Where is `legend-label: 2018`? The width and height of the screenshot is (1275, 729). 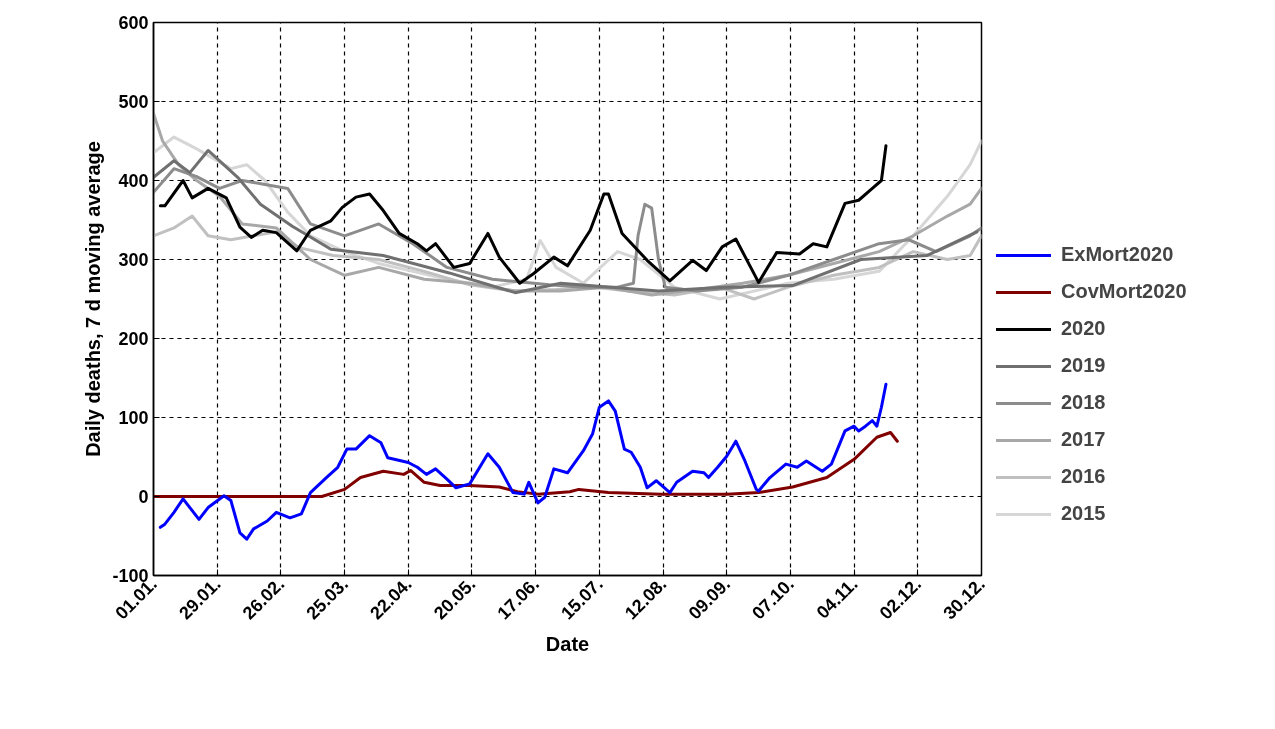 legend-label: 2018 is located at coordinates (1083, 402).